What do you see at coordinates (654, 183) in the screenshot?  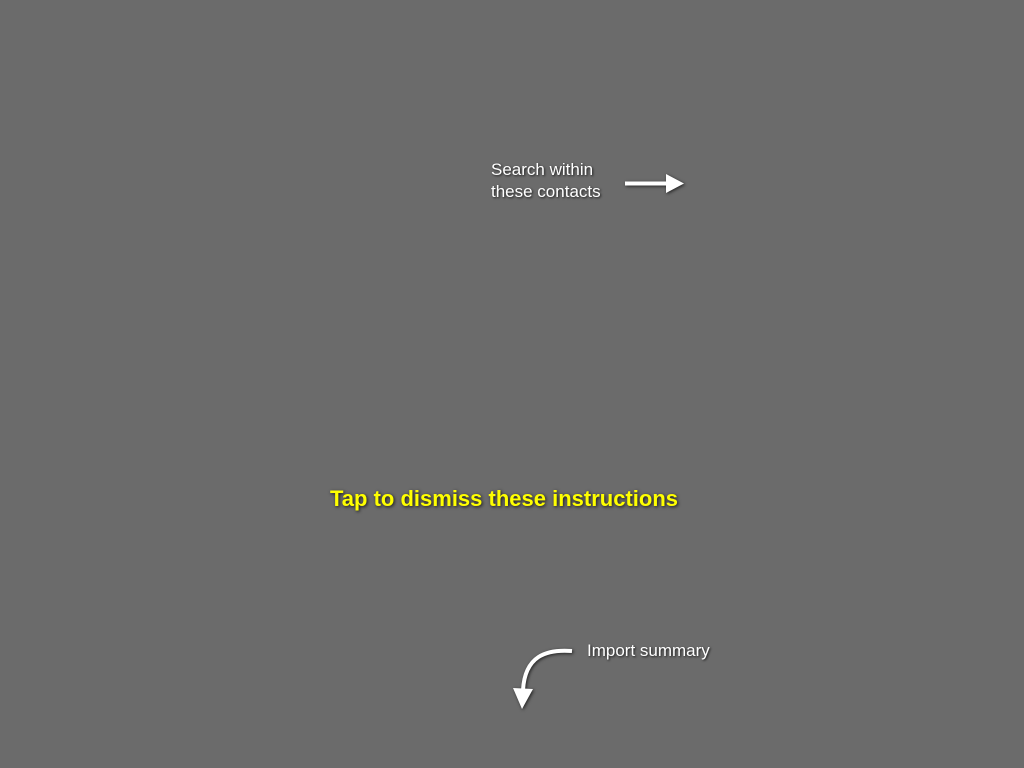 I see `arrow-right-icon` at bounding box center [654, 183].